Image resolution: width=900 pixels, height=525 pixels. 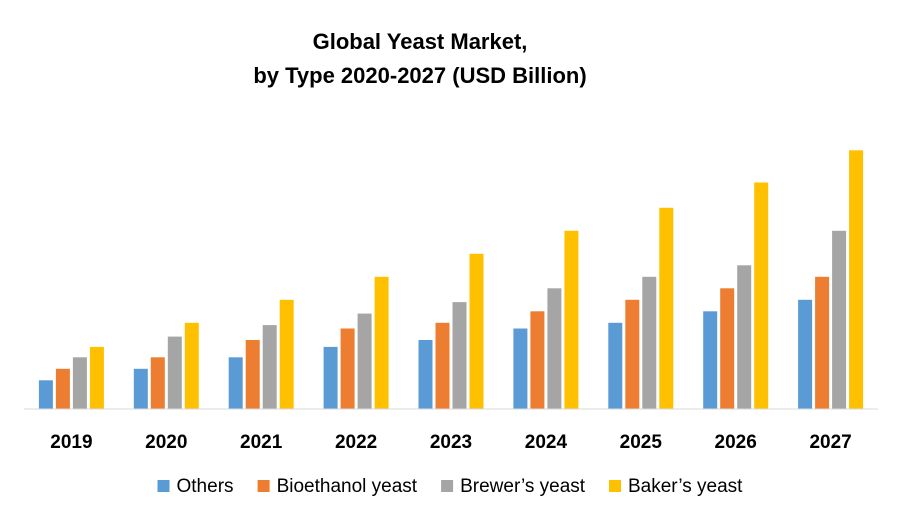 I want to click on legend-label: Bioethanol yeast, so click(x=347, y=486).